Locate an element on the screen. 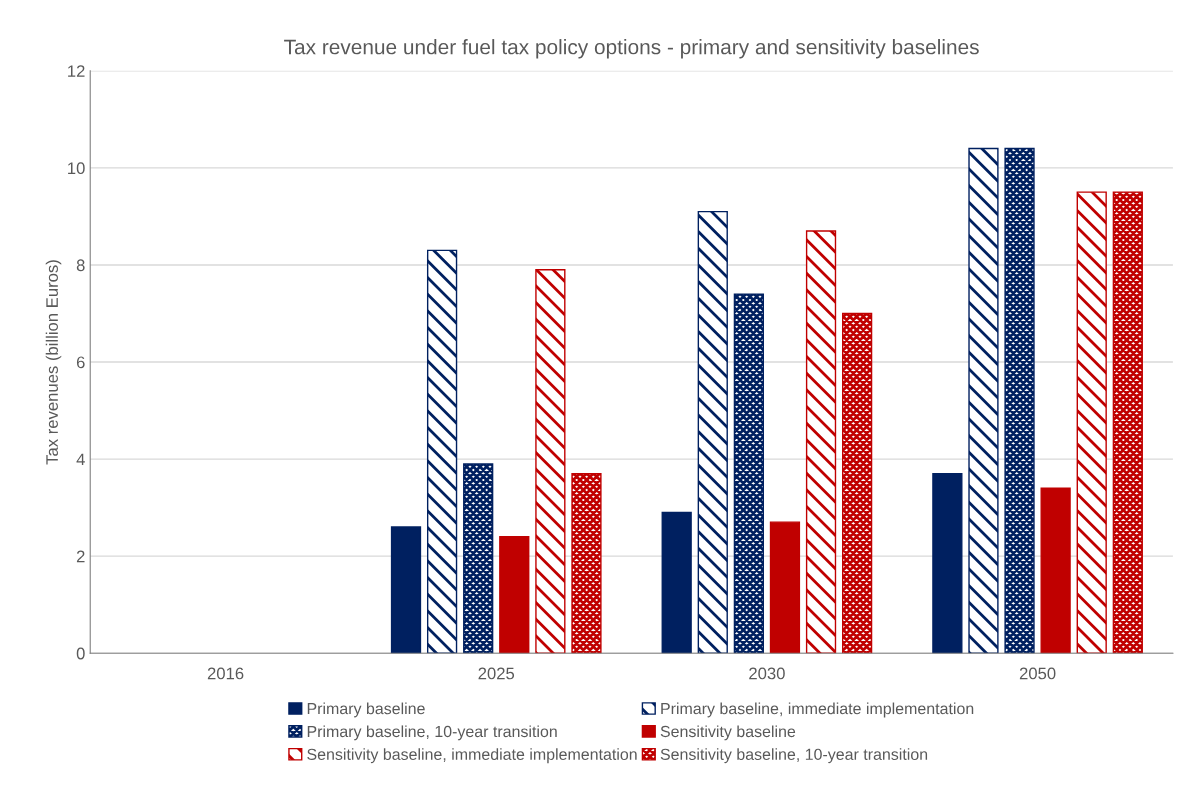 This screenshot has width=1203, height=787. y-tick-label: 0 is located at coordinates (80, 653).